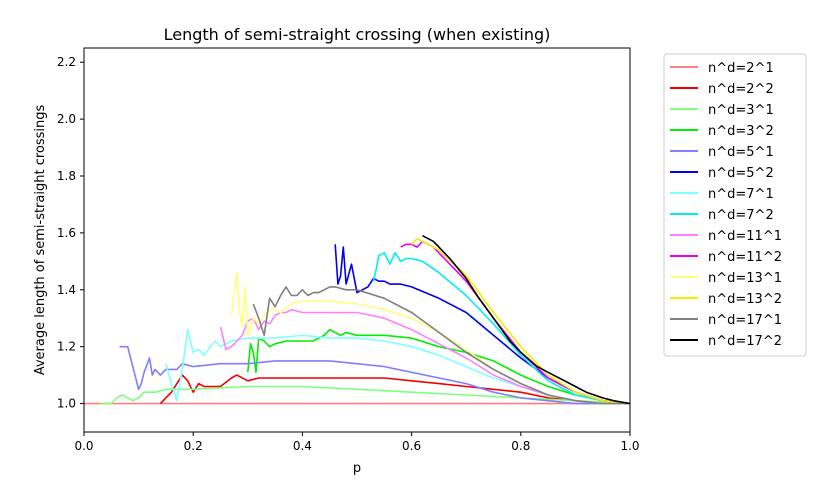 Image resolution: width=840 pixels, height=484 pixels. Describe the element at coordinates (302, 446) in the screenshot. I see `x-tick-label: 0.4` at that location.